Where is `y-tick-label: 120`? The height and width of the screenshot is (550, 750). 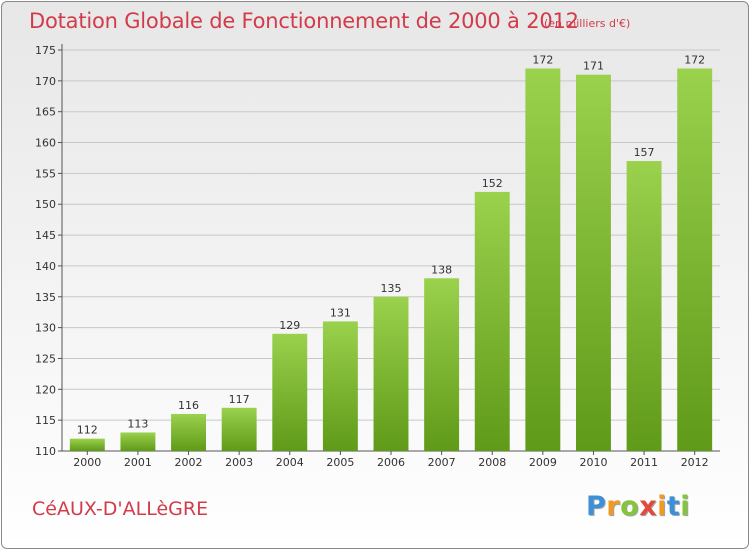 y-tick-label: 120 is located at coordinates (45, 389).